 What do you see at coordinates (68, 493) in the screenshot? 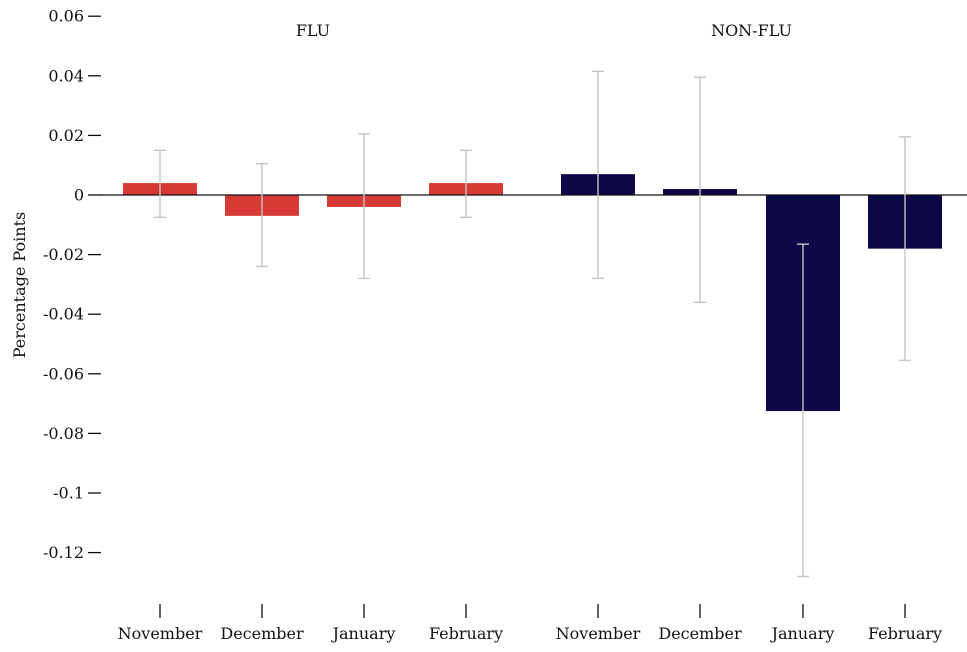
I see `y-tick-label: -0.1` at bounding box center [68, 493].